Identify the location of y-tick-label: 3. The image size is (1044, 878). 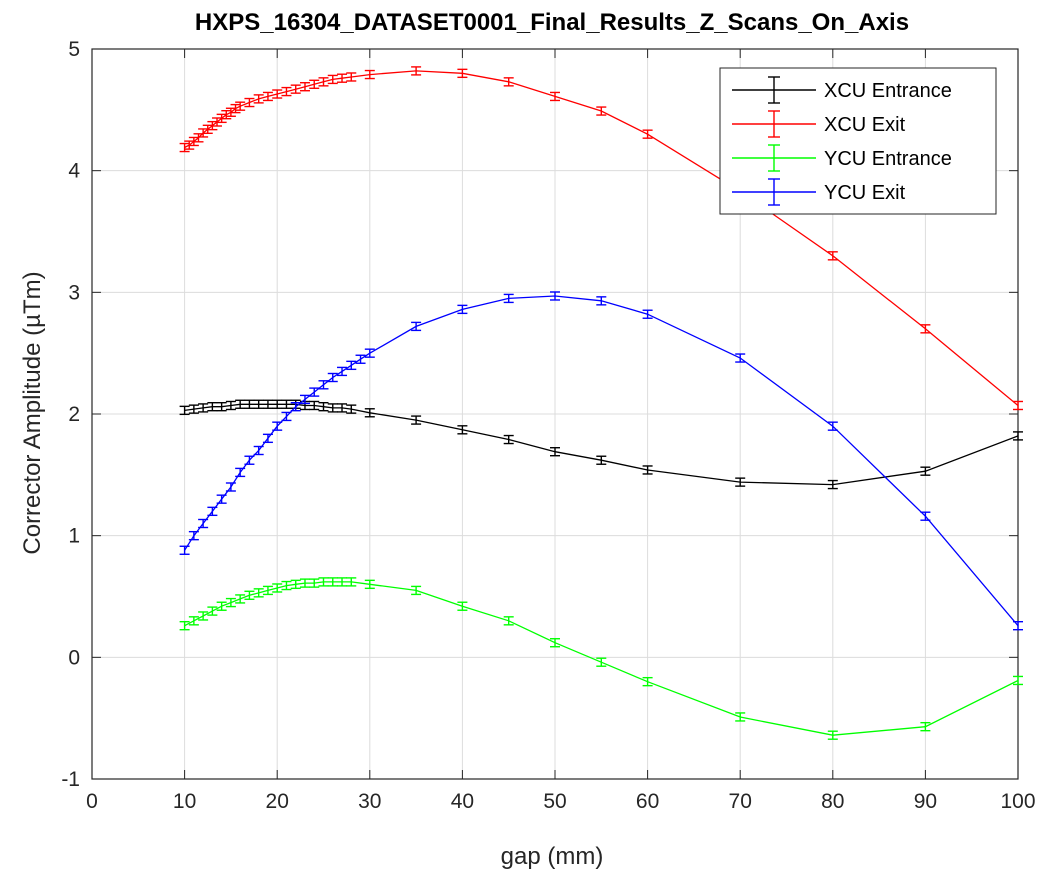
(74, 292).